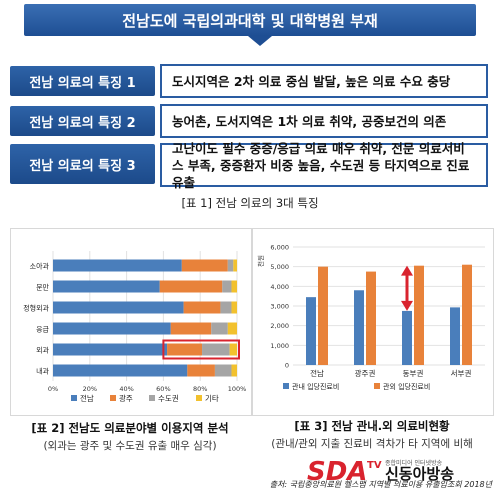 Image resolution: width=500 pixels, height=493 pixels. Describe the element at coordinates (42, 287) in the screenshot. I see `chart1-category-label: 분만` at that location.